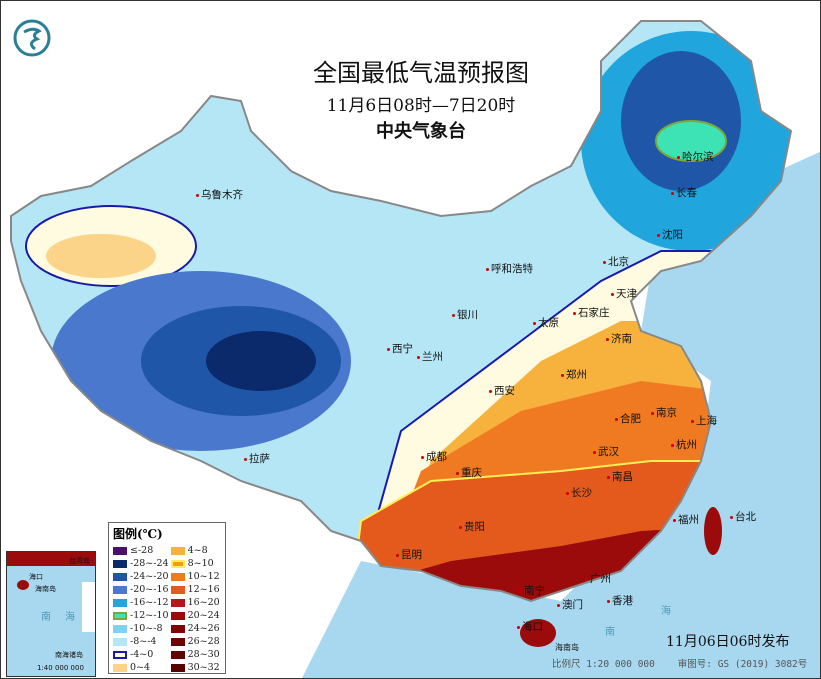  I want to click on legend-item: 12~16, so click(195, 589).